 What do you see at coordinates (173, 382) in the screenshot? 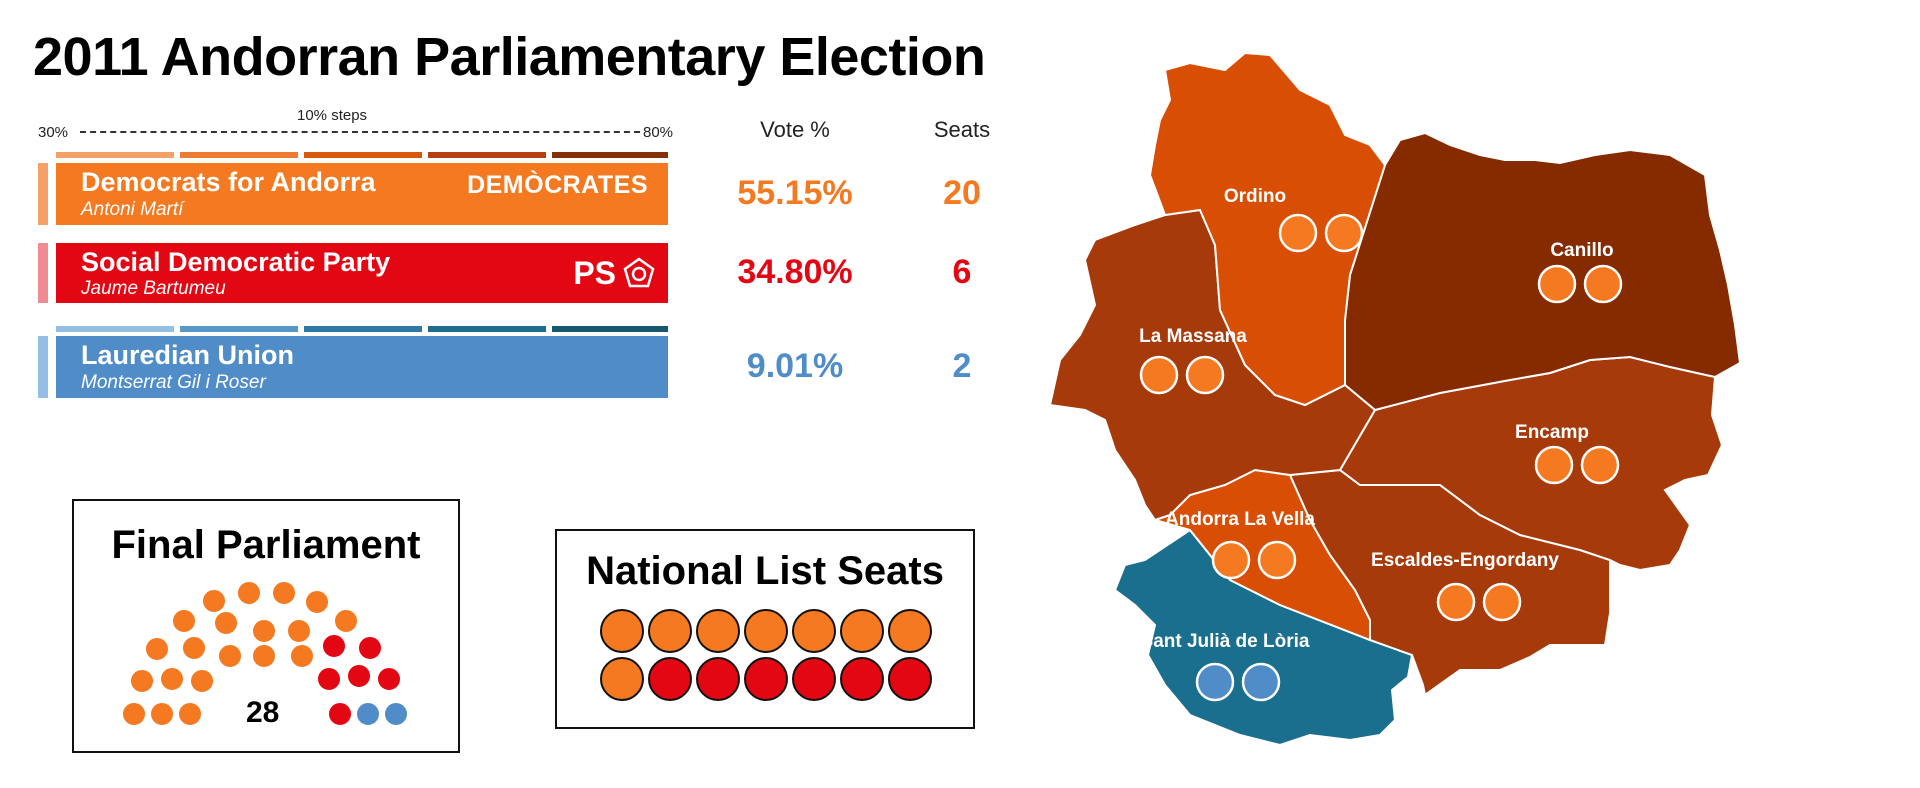
I see `party-leader: Montserrat Gil i Roser` at bounding box center [173, 382].